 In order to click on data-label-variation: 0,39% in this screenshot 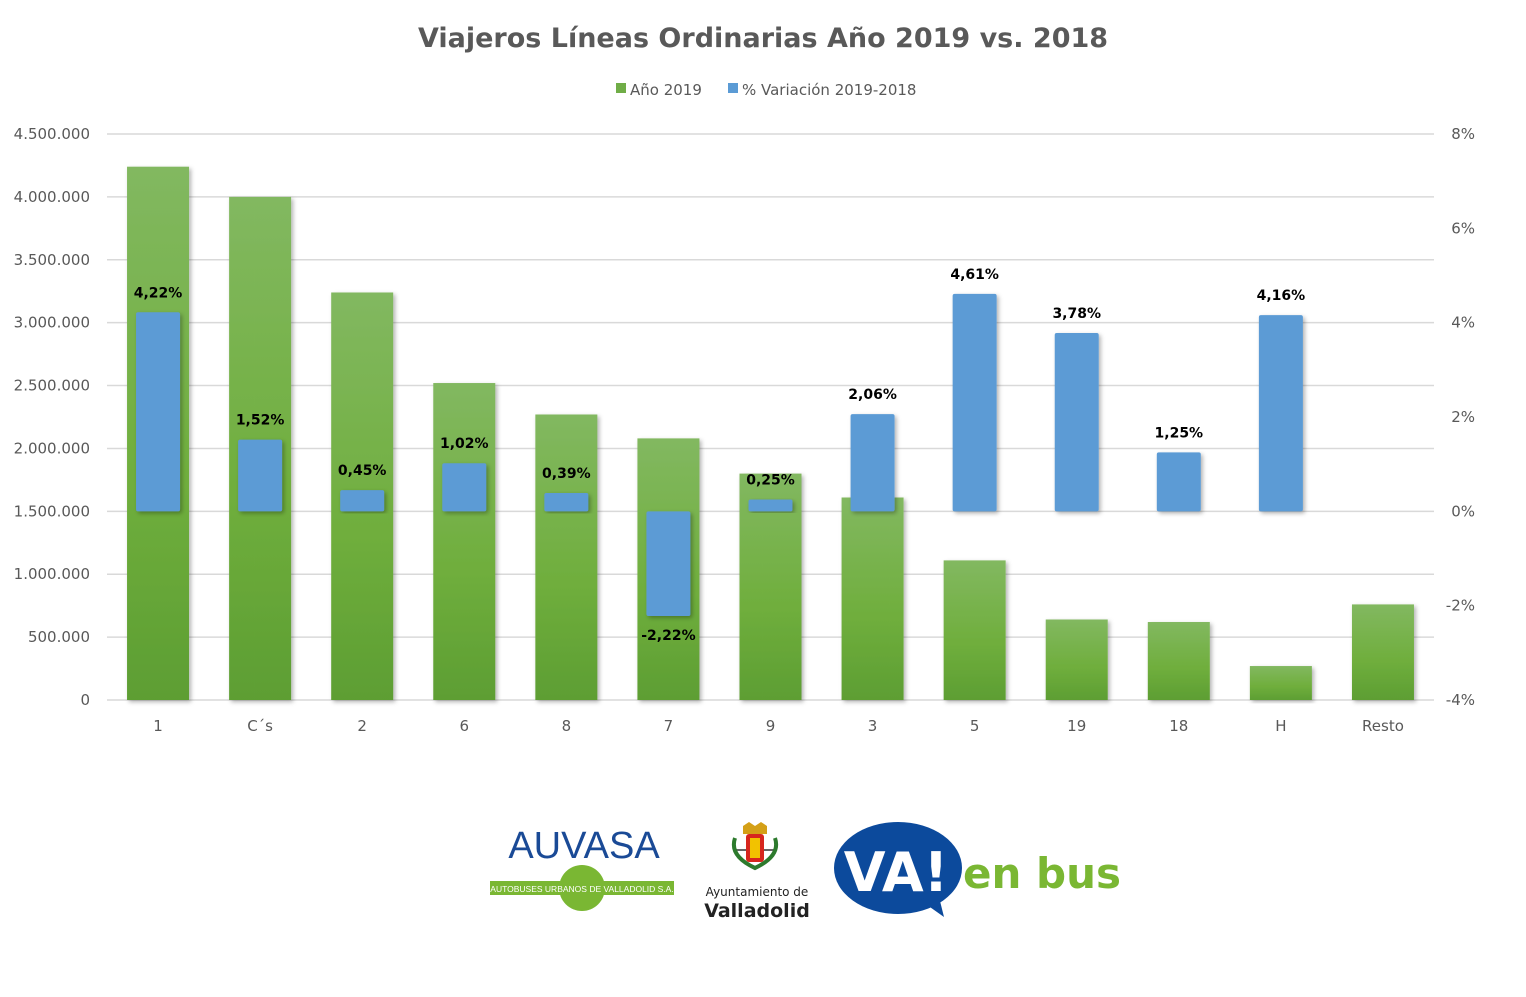, I will do `click(566, 474)`.